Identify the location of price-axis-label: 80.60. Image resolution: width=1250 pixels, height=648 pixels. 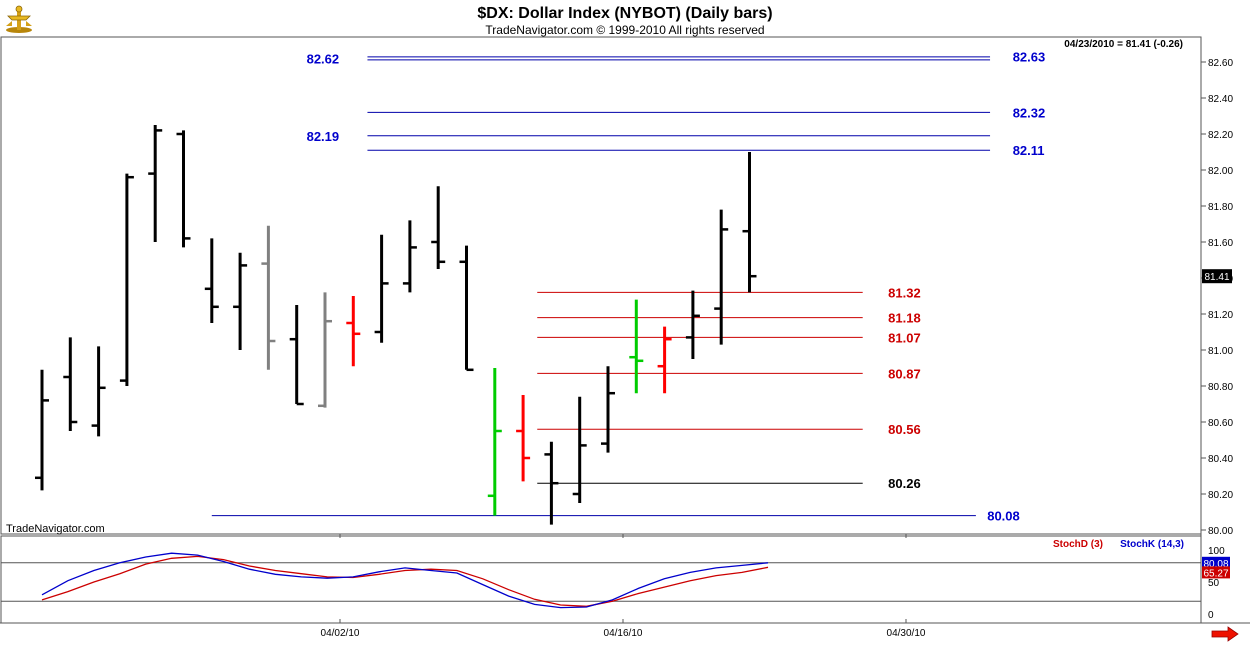
(1220, 423).